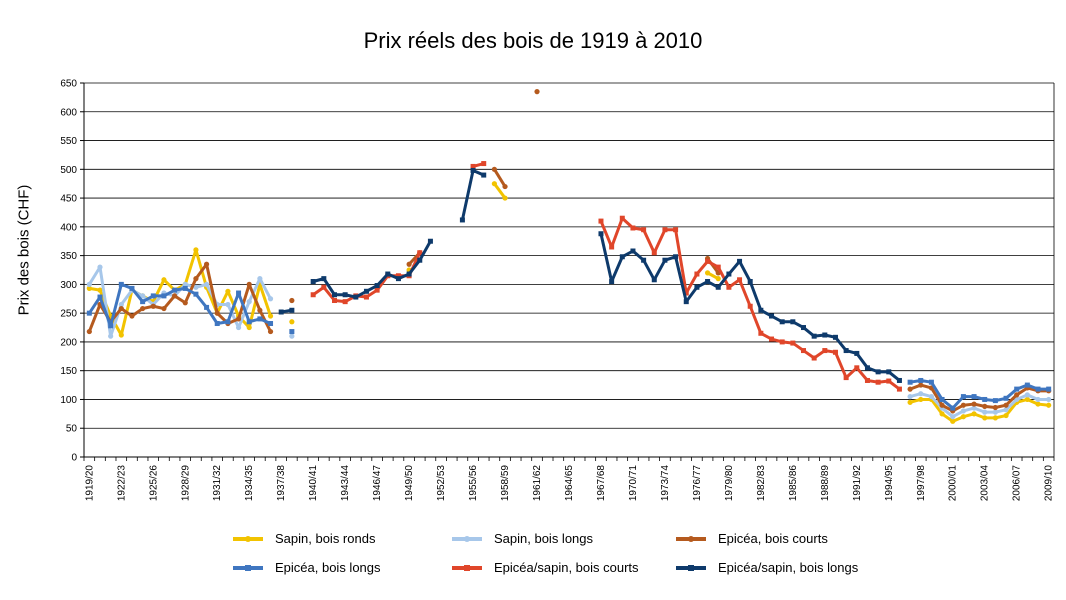  What do you see at coordinates (372, 269) in the screenshot?
I see `series-6-line` at bounding box center [372, 269].